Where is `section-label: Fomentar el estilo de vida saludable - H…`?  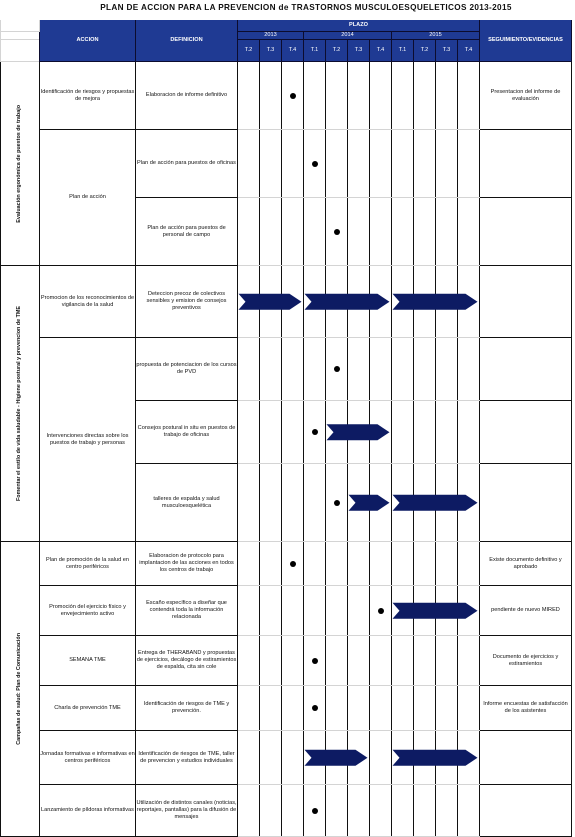 section-label: Fomentar el estilo de vida saludable - H… is located at coordinates (20, 404).